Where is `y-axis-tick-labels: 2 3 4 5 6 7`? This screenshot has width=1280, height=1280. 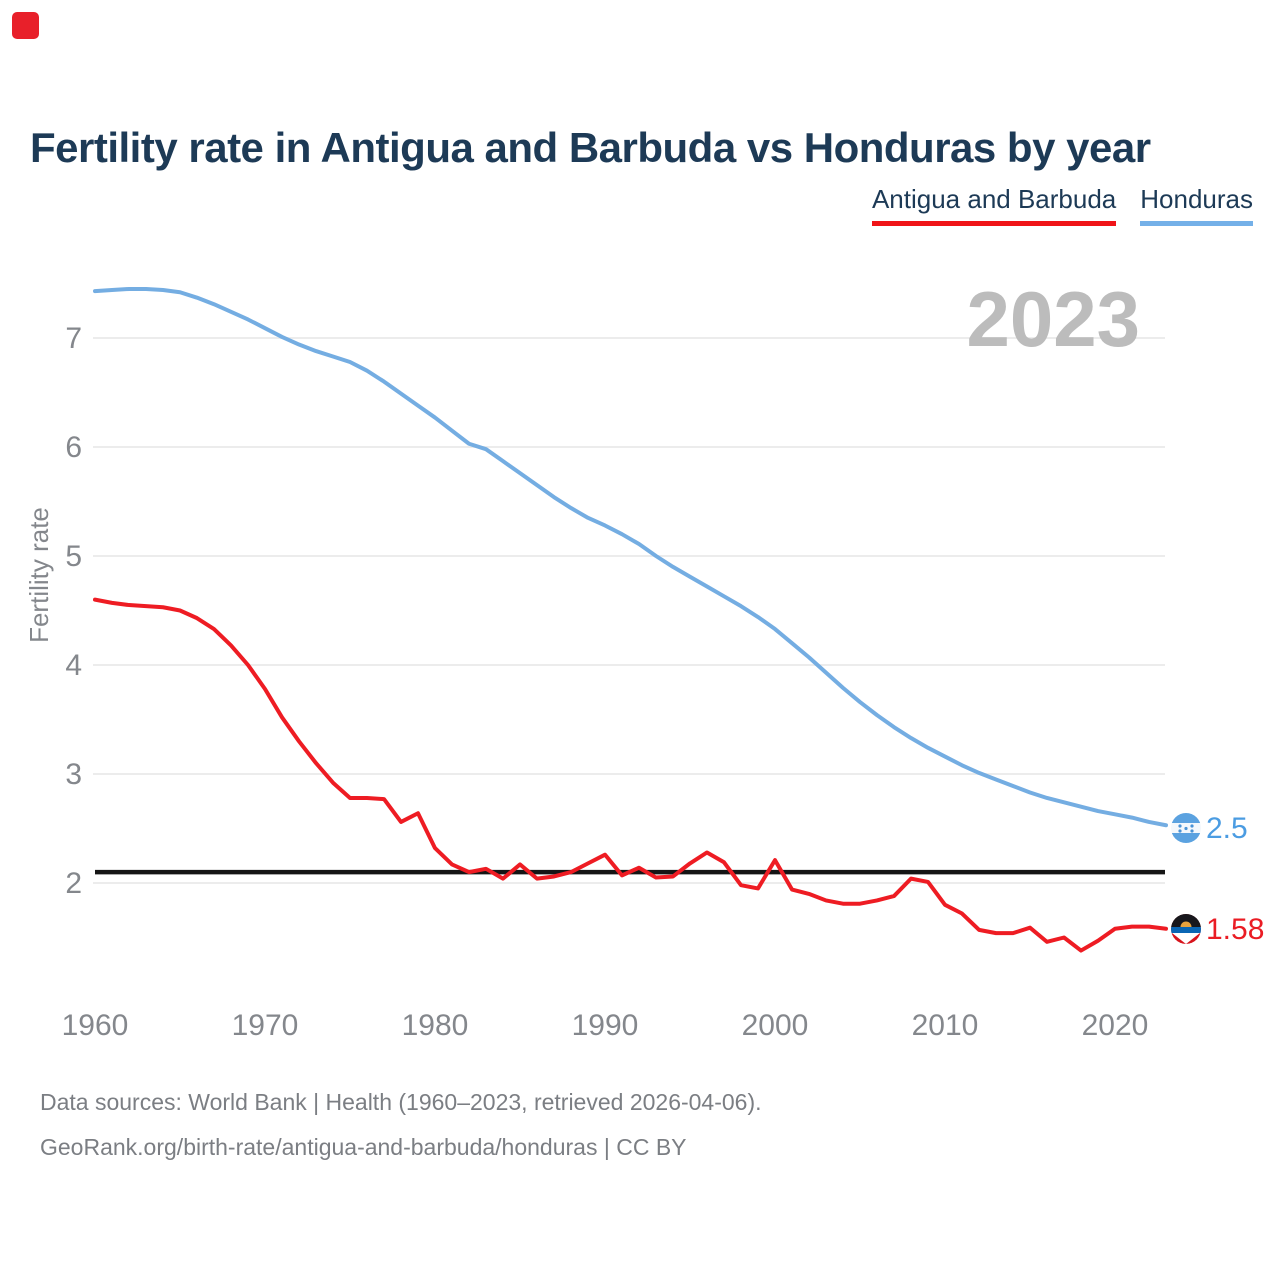 y-axis-tick-labels: 2 3 4 5 6 7 is located at coordinates (73, 611).